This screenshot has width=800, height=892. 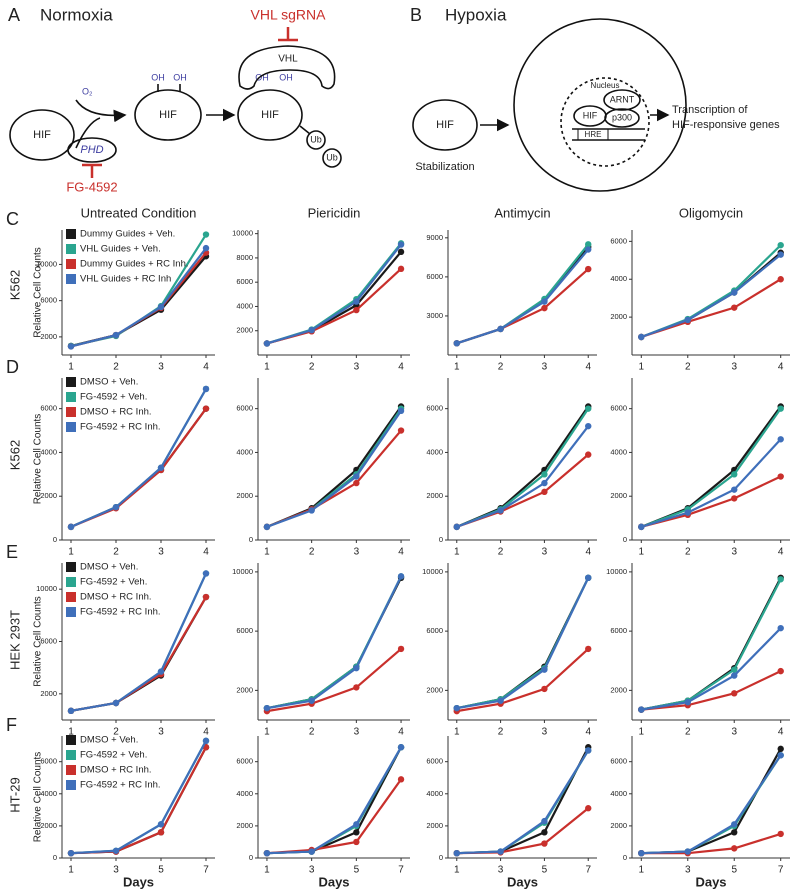 I want to click on hif-shape, so click(x=168, y=115).